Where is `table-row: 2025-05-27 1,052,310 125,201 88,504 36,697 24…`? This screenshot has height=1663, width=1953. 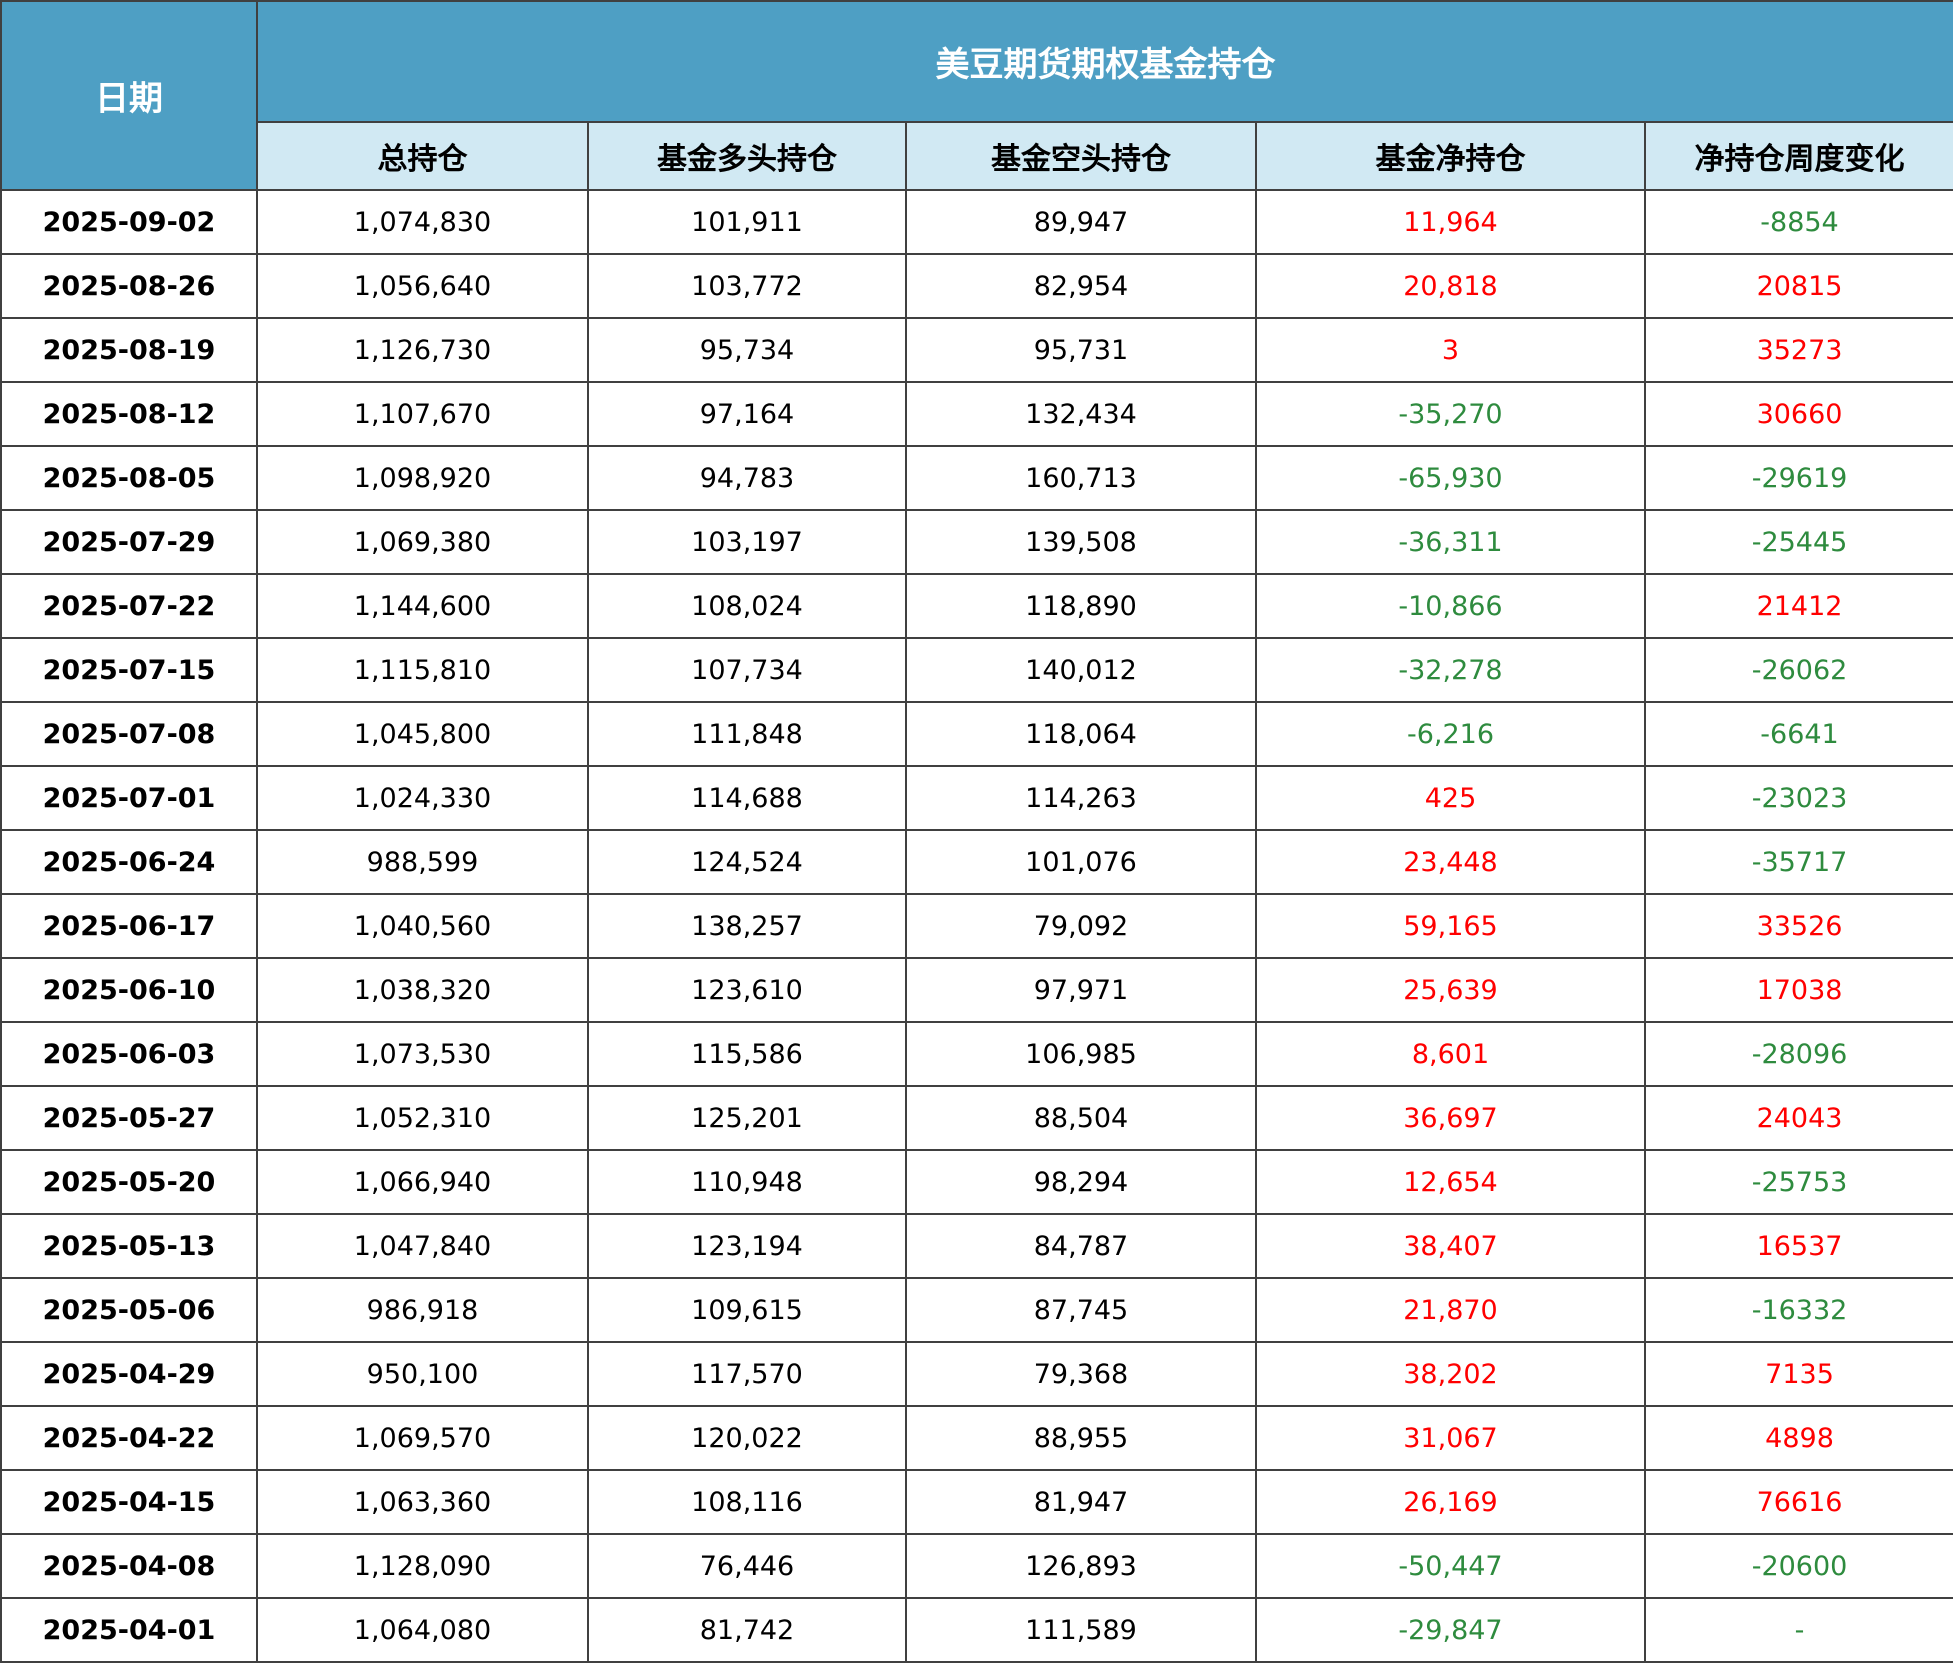 table-row: 2025-05-27 1,052,310 125,201 88,504 36,697 24… is located at coordinates (976, 1118).